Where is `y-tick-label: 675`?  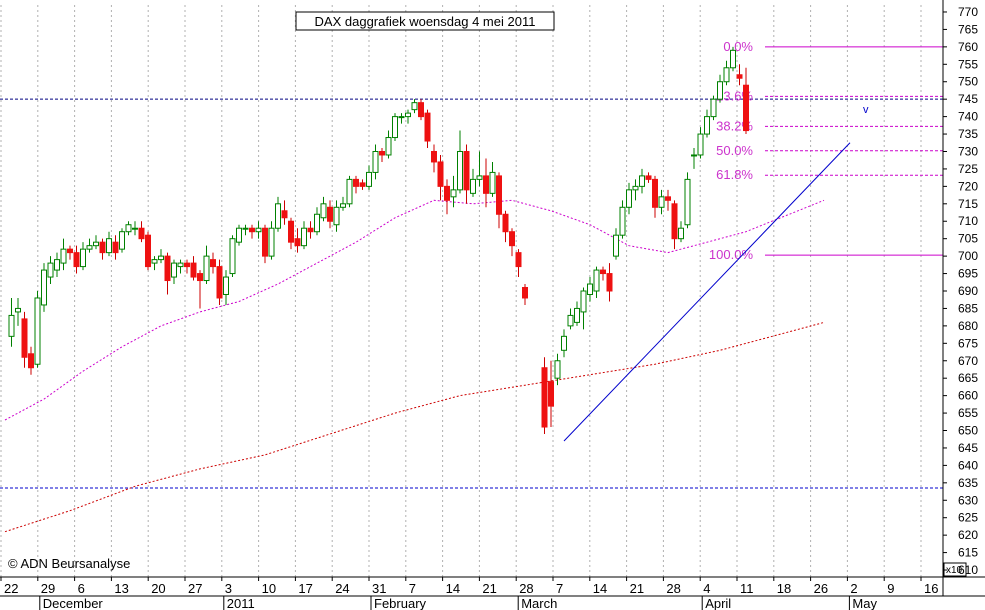
y-tick-label: 675 is located at coordinates (968, 343).